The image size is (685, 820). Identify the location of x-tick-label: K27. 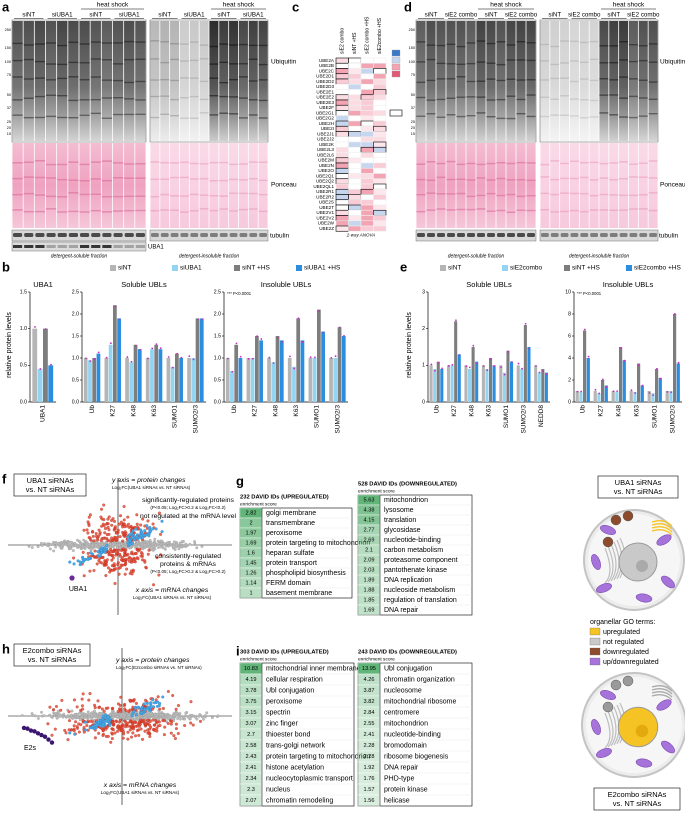
(601, 411).